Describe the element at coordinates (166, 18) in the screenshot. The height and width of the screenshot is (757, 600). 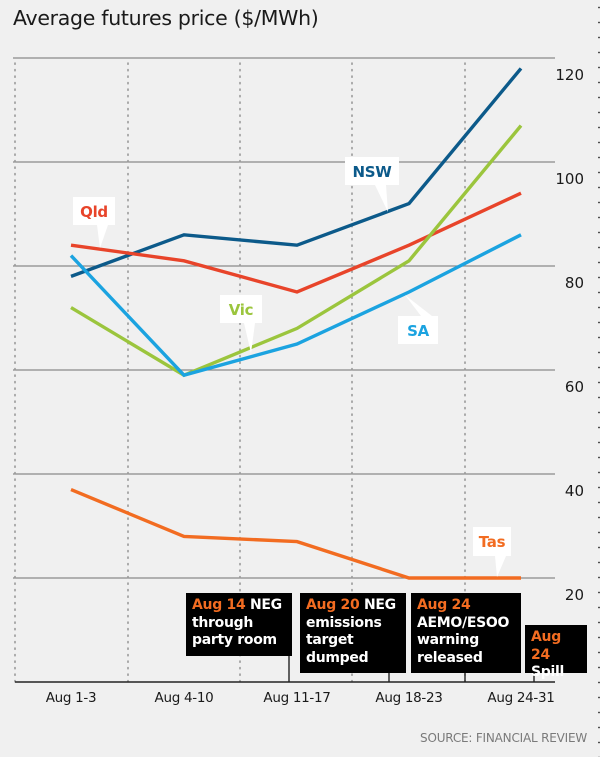
I see `chart-title: Average futures price ($/MWh)` at that location.